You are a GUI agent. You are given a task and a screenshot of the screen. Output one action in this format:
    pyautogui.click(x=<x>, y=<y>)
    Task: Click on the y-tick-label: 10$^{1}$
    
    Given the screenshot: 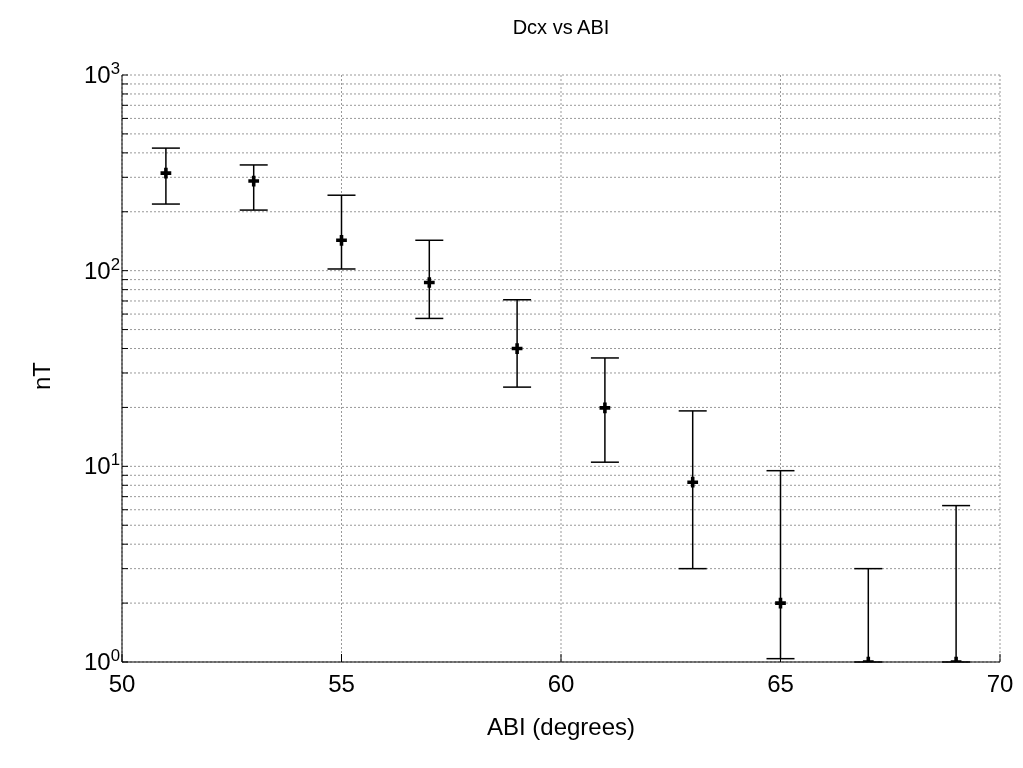 What is the action you would take?
    pyautogui.click(x=101, y=464)
    